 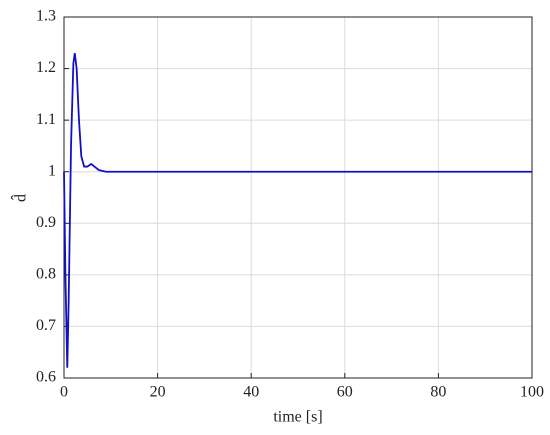 What do you see at coordinates (251, 392) in the screenshot?
I see `x-tick-label: 40` at bounding box center [251, 392].